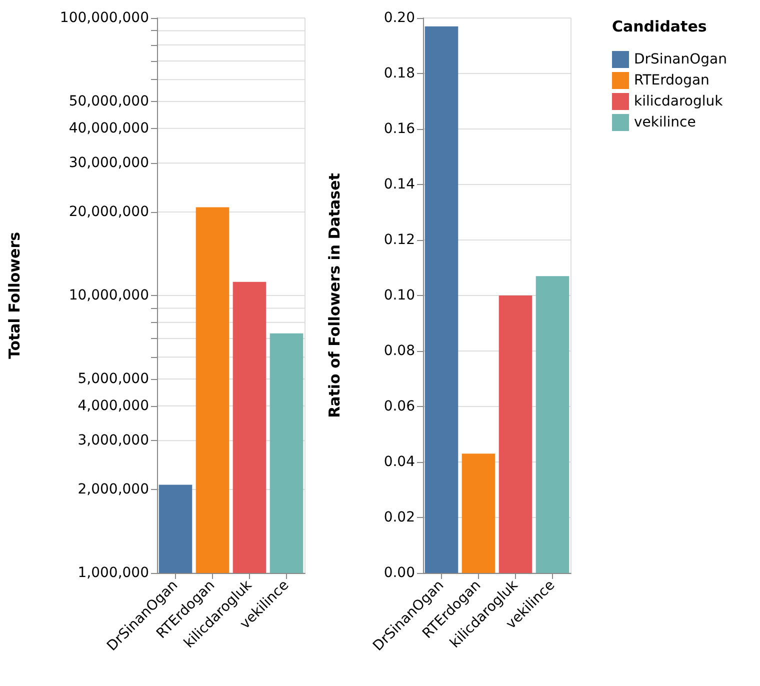 Image resolution: width=760 pixels, height=686 pixels. What do you see at coordinates (399, 518) in the screenshot?
I see `y-tick-label: 0.02` at bounding box center [399, 518].